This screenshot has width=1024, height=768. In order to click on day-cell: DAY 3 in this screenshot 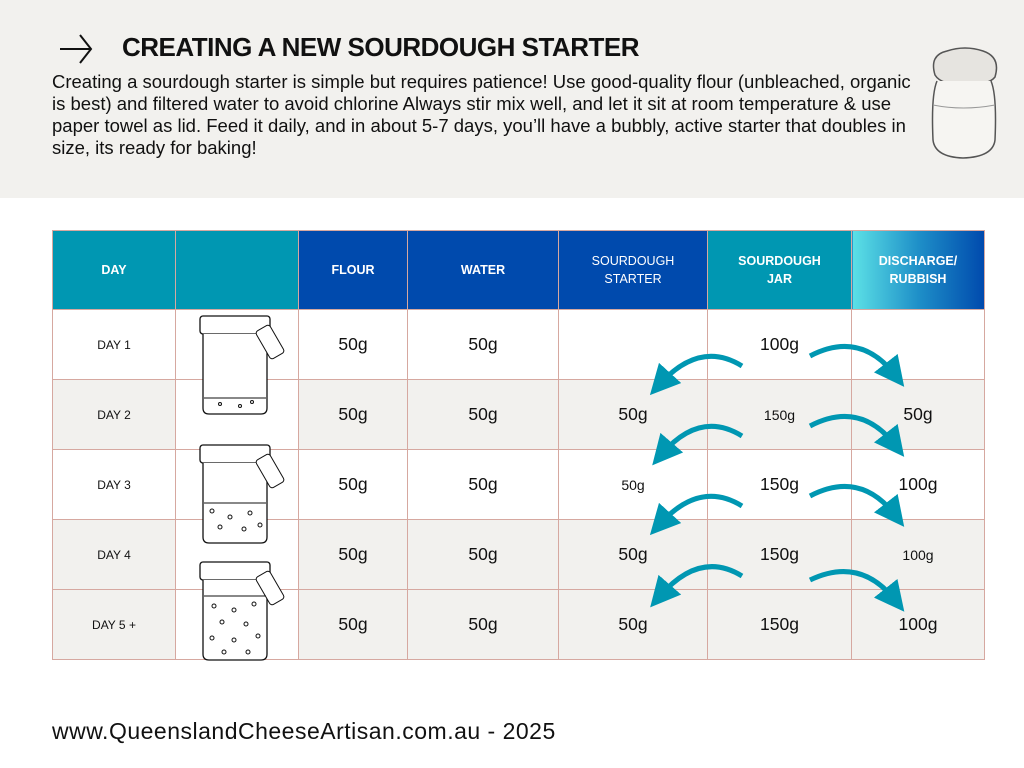, I will do `click(114, 484)`.